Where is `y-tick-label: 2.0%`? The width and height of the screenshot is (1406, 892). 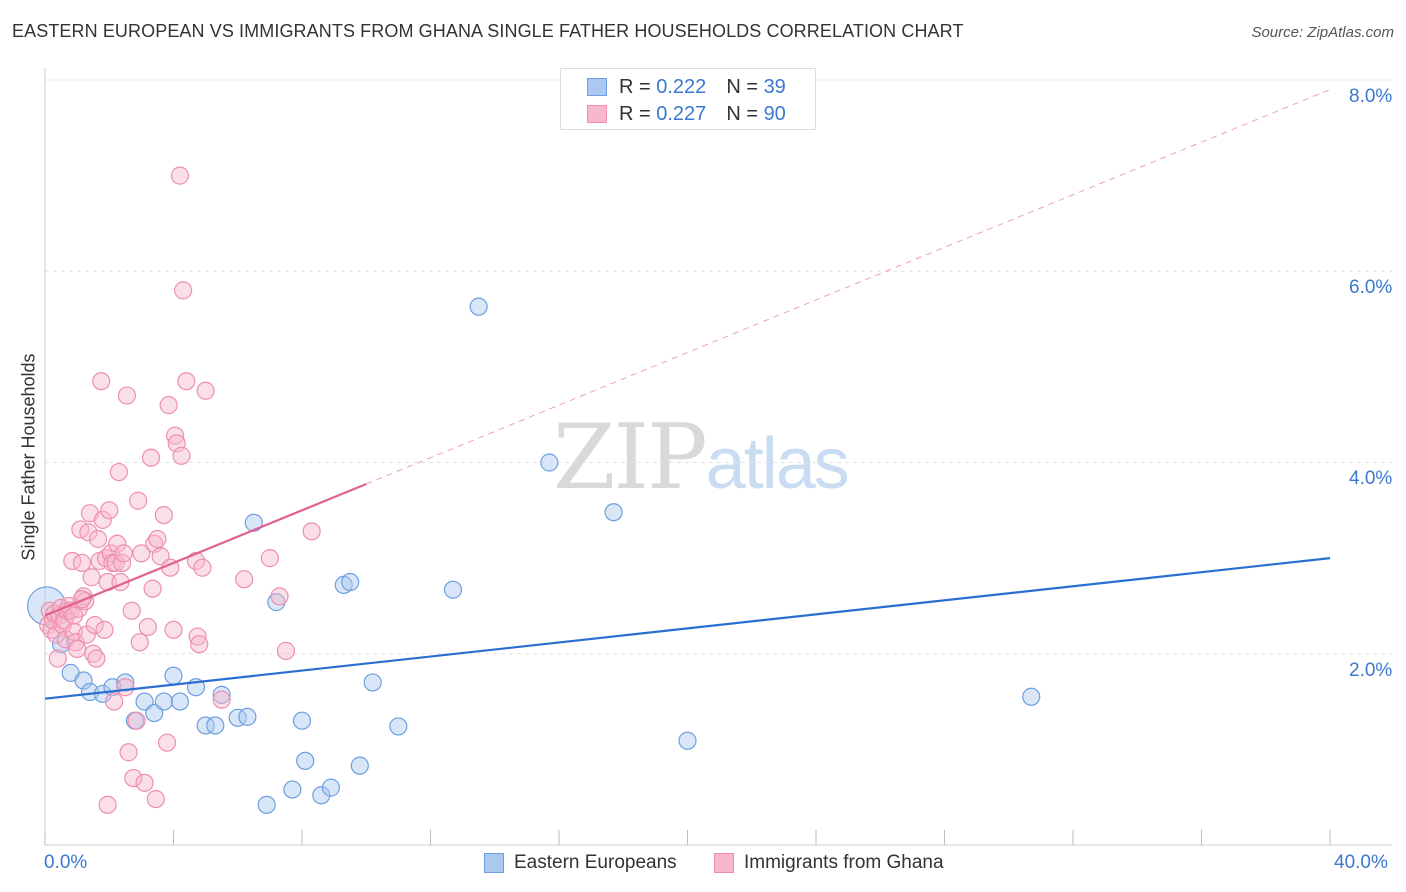 y-tick-label: 2.0% is located at coordinates (1371, 670).